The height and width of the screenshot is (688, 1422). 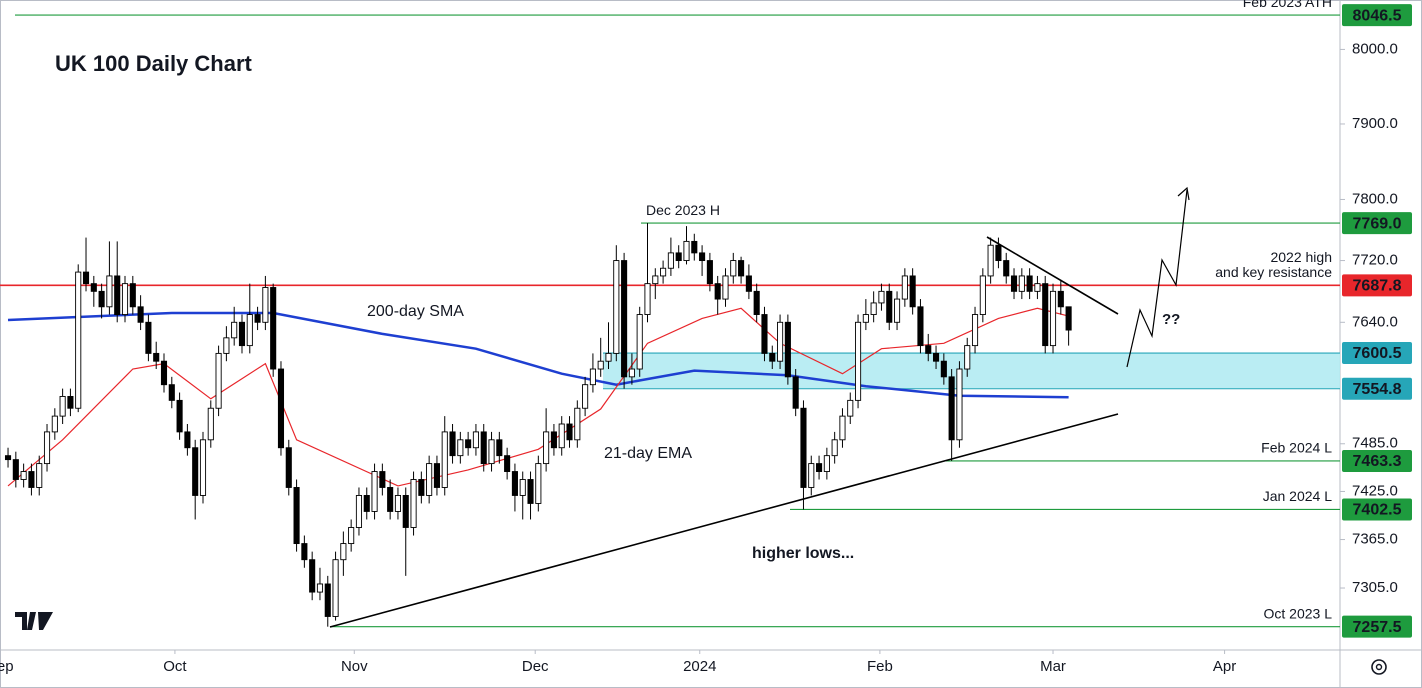 I want to click on sma-label: 200-day SMA, so click(x=415, y=311).